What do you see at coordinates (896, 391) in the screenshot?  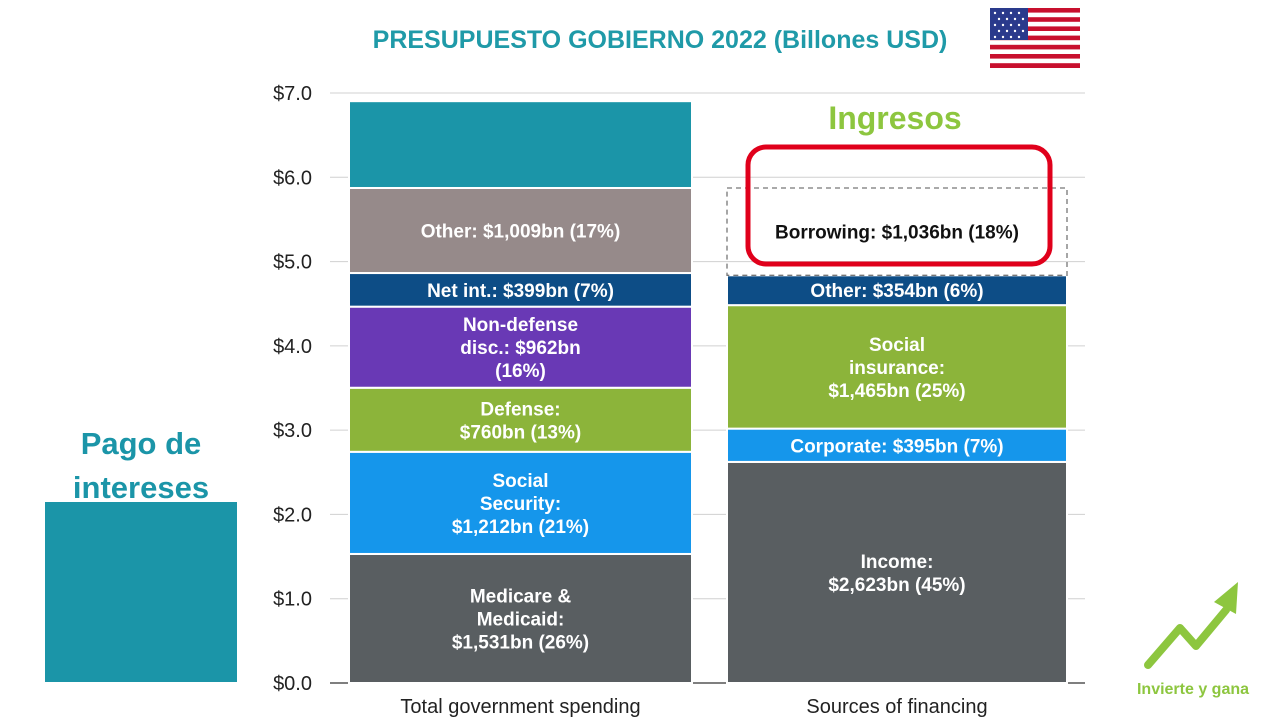 I see `segment-data-label: $1,465bn (25%)` at bounding box center [896, 391].